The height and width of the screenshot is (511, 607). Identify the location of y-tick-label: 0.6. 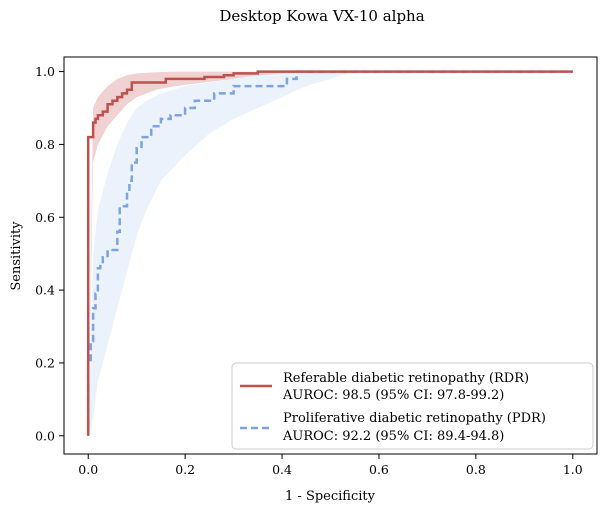
(45, 217).